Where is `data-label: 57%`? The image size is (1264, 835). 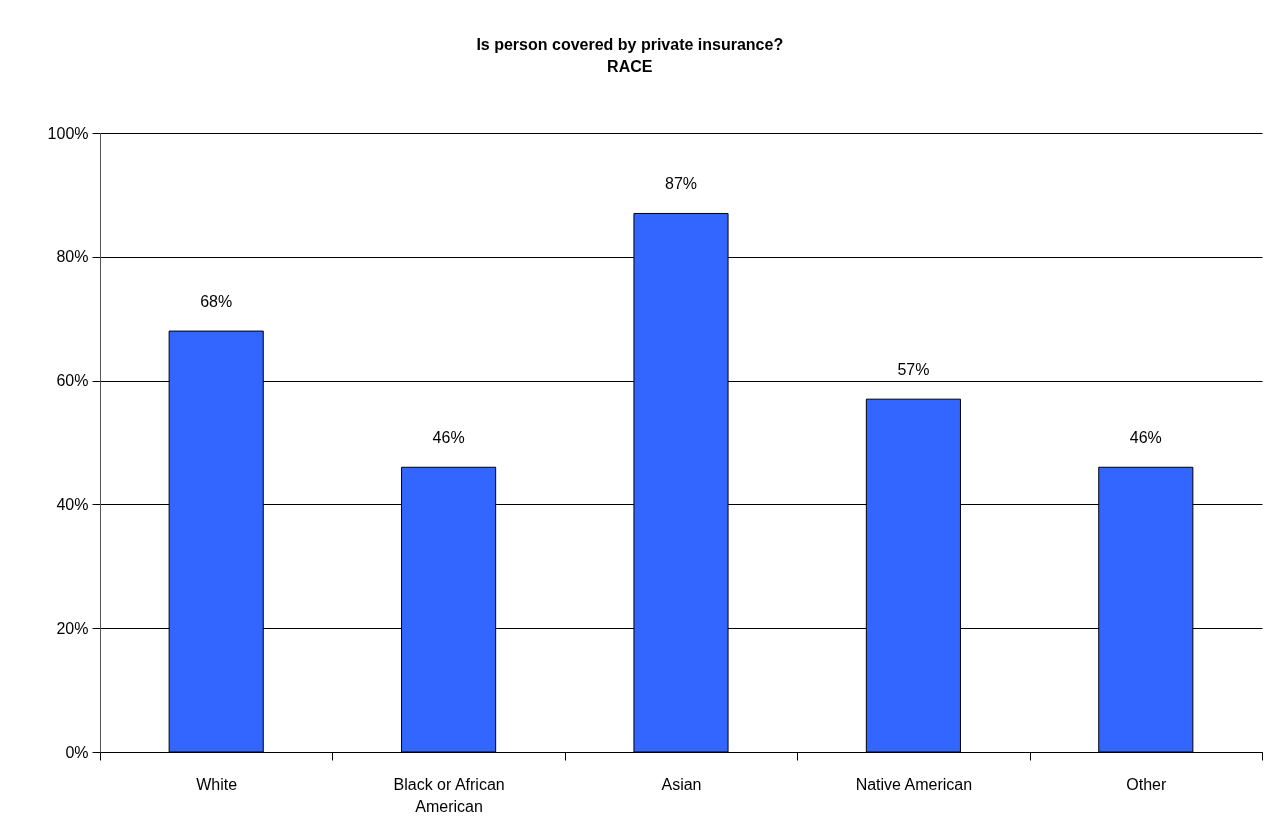 data-label: 57% is located at coordinates (913, 370).